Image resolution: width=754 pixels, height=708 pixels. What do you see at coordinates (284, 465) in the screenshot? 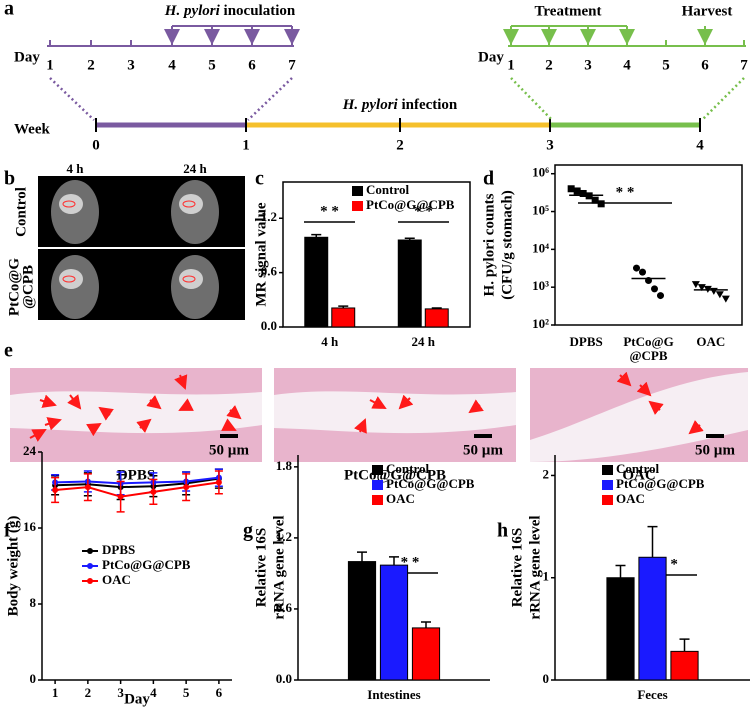
I see `y-tick-label: 1.8` at bounding box center [284, 465].